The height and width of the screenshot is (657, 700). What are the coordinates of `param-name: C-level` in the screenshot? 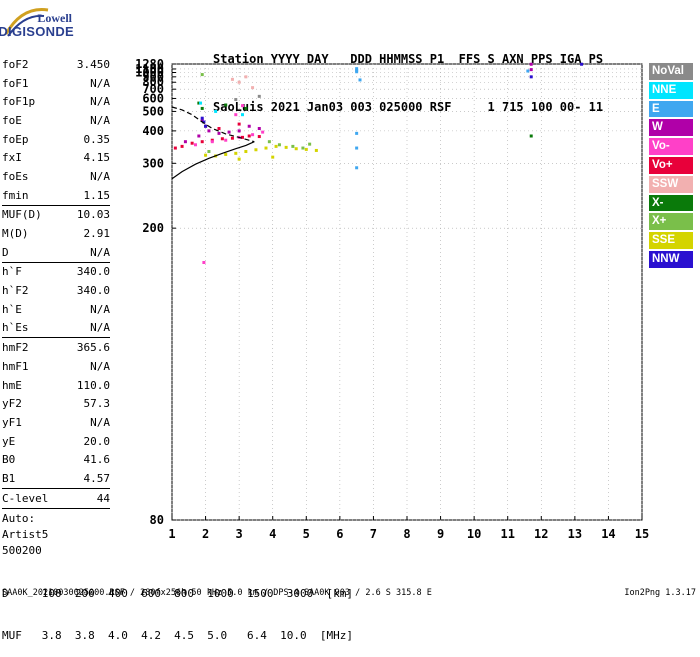 It's located at (25, 498).